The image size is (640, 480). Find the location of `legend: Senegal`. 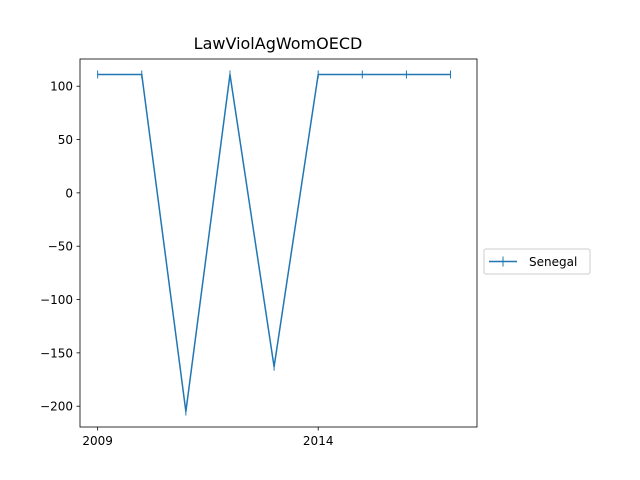

legend: Senegal is located at coordinates (537, 261).